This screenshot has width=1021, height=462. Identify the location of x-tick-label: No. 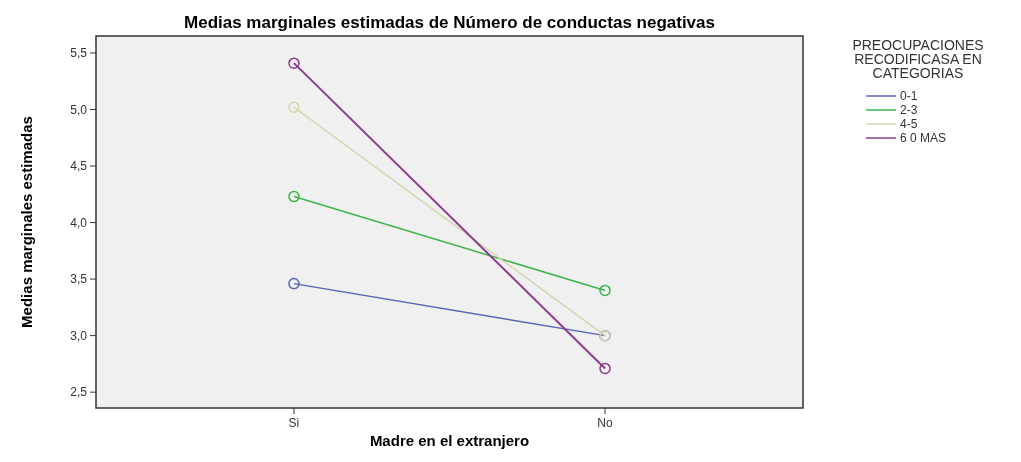
(605, 423).